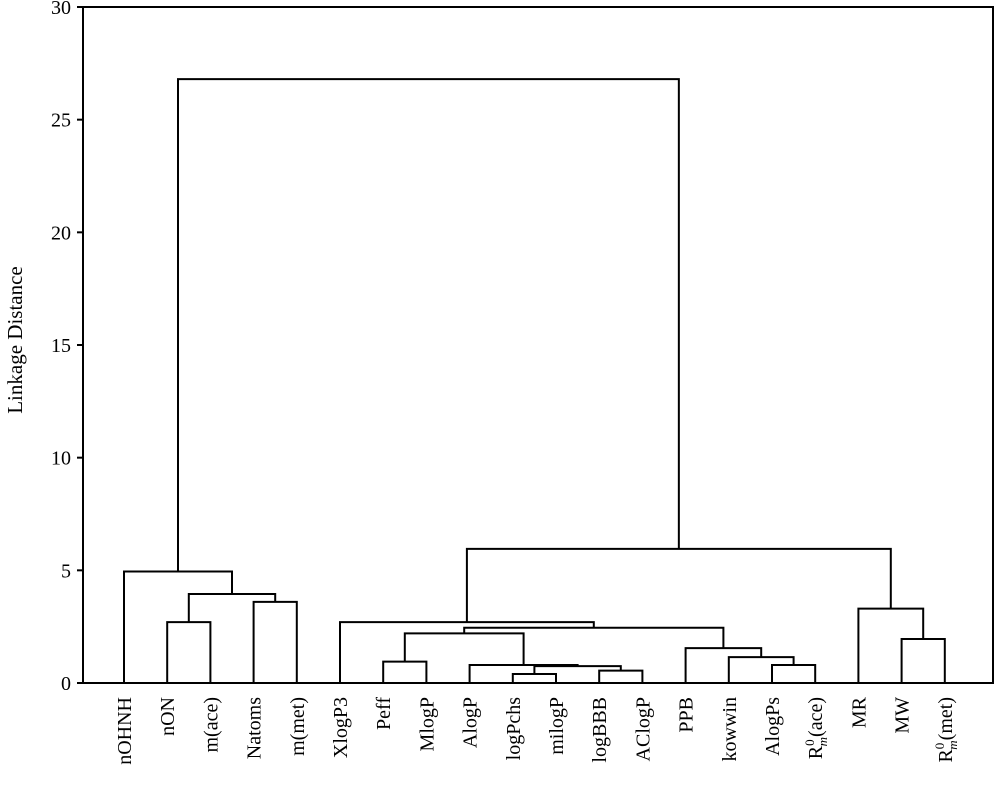  Describe the element at coordinates (773, 726) in the screenshot. I see `leaf-label: AlogPs` at that location.